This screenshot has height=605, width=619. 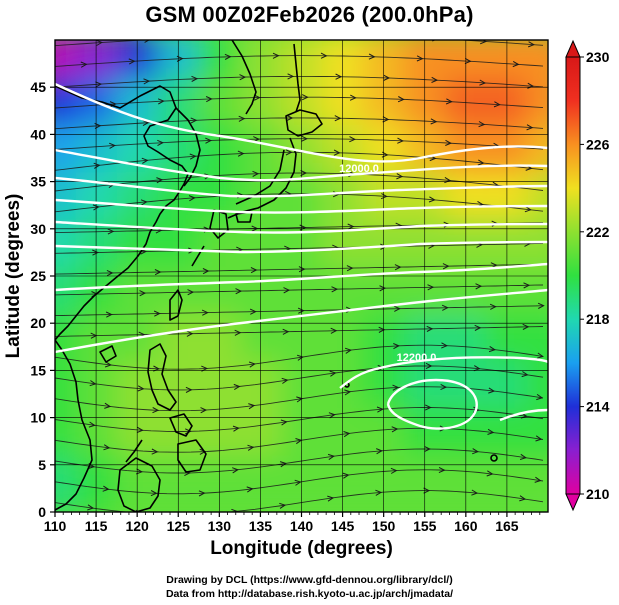 What do you see at coordinates (38, 134) in the screenshot?
I see `y-tick-label: 40` at bounding box center [38, 134].